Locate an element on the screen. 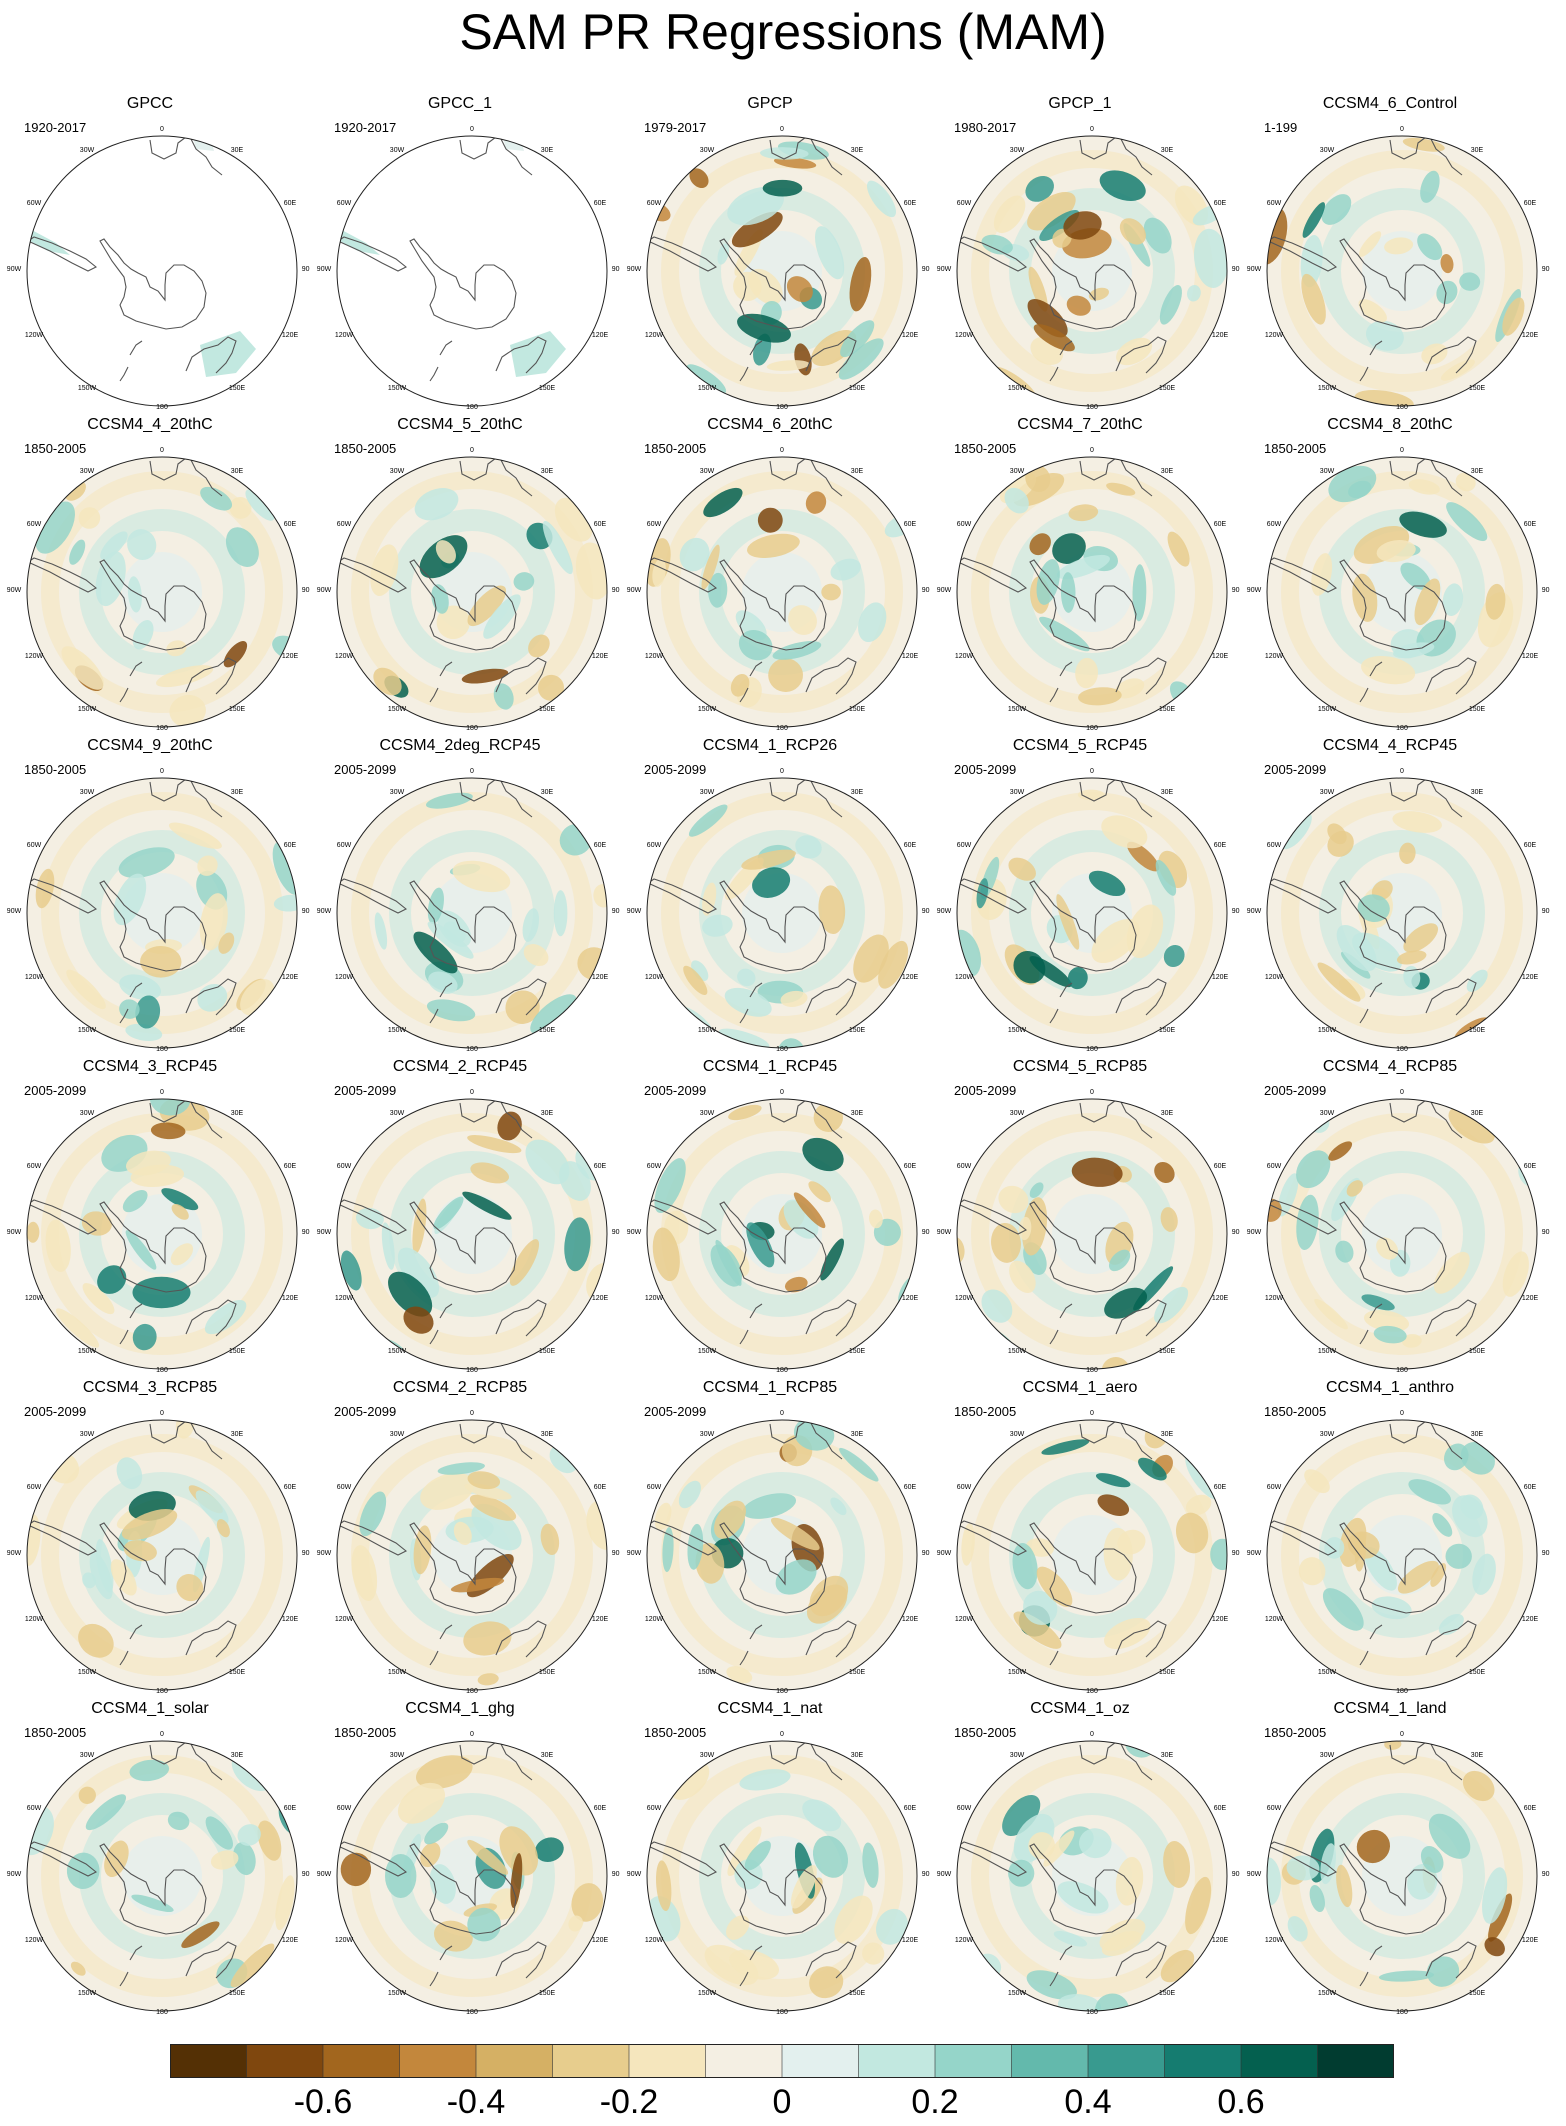  colorbar-tick-label: 0 is located at coordinates (782, 2102).